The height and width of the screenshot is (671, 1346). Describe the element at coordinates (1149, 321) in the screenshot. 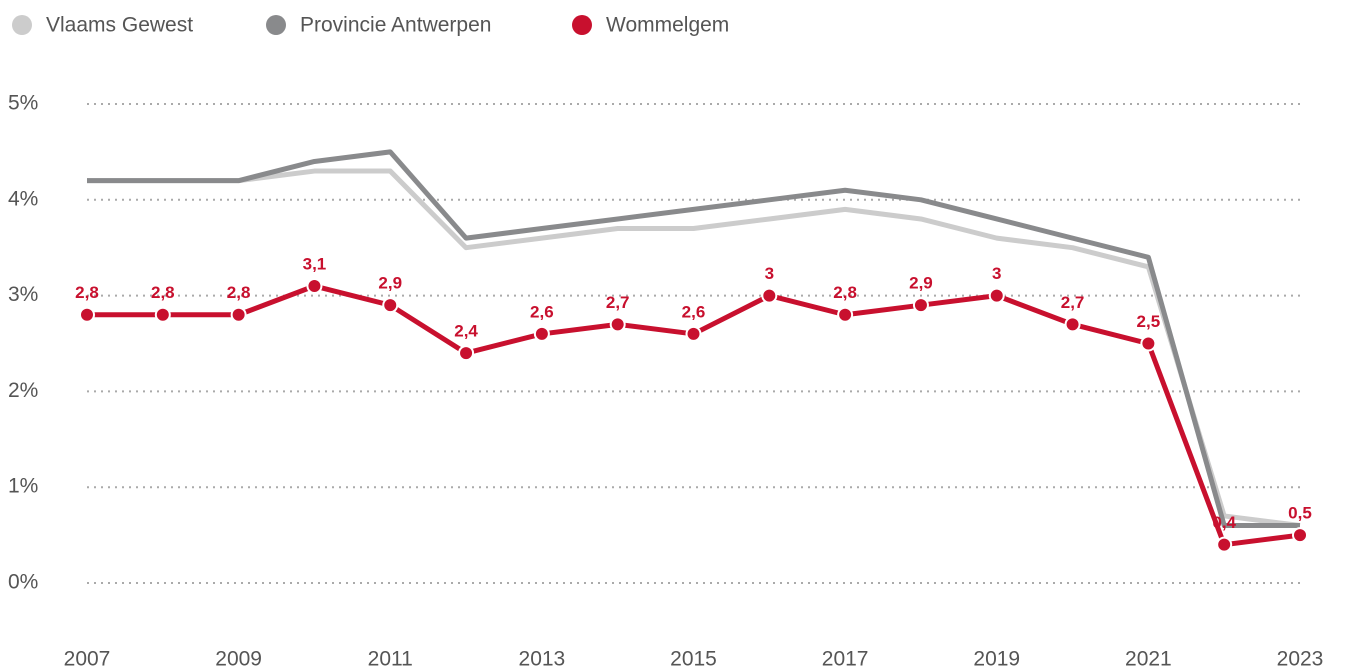

I see `data-label: 2,5` at that location.